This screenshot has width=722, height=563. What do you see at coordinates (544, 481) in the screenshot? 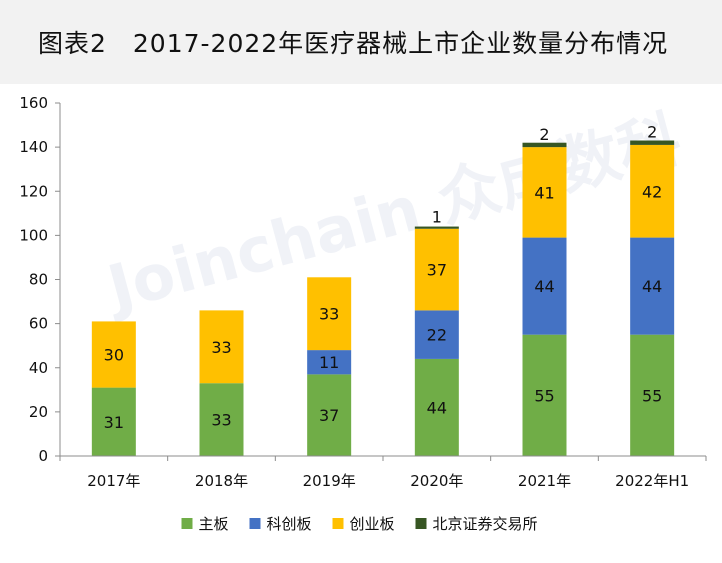
I see `x-tick-label: 2021年` at bounding box center [544, 481].